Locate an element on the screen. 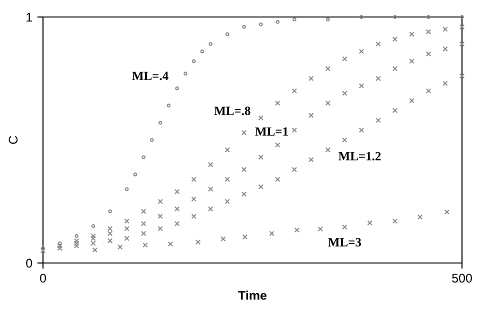  series-label: ML=1 is located at coordinates (271, 131).